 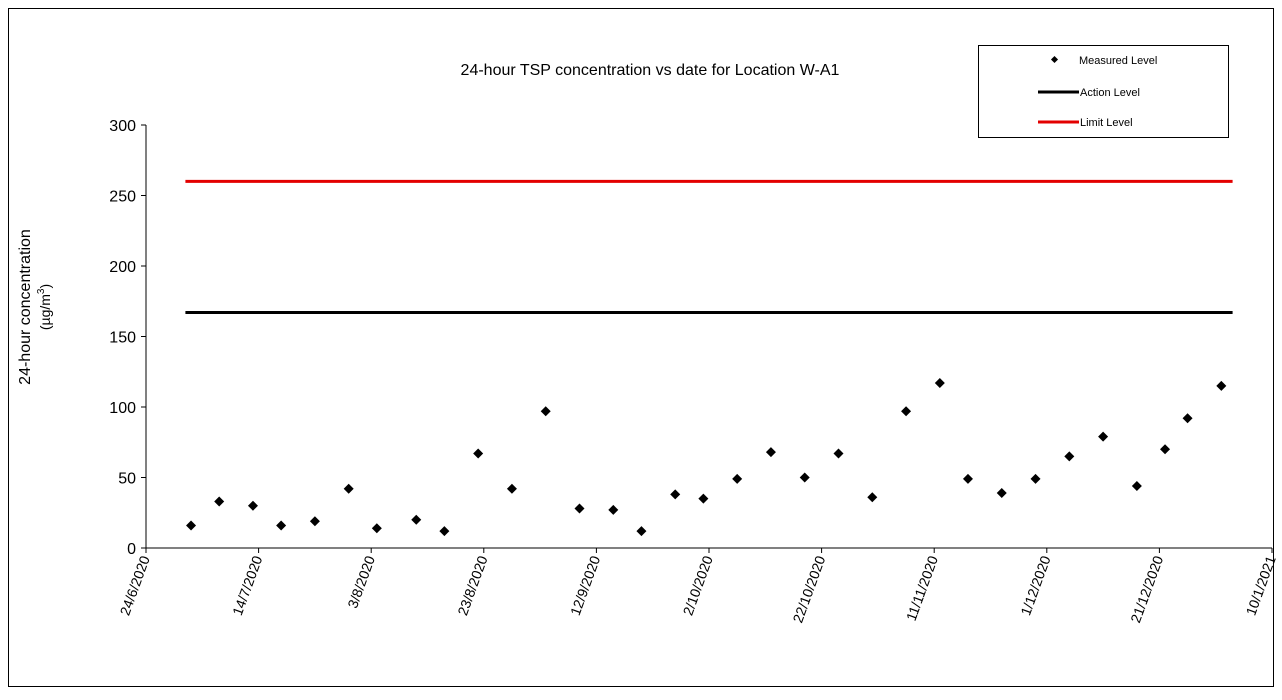 I want to click on legend-label-action-level: Action Level, so click(x=1110, y=93).